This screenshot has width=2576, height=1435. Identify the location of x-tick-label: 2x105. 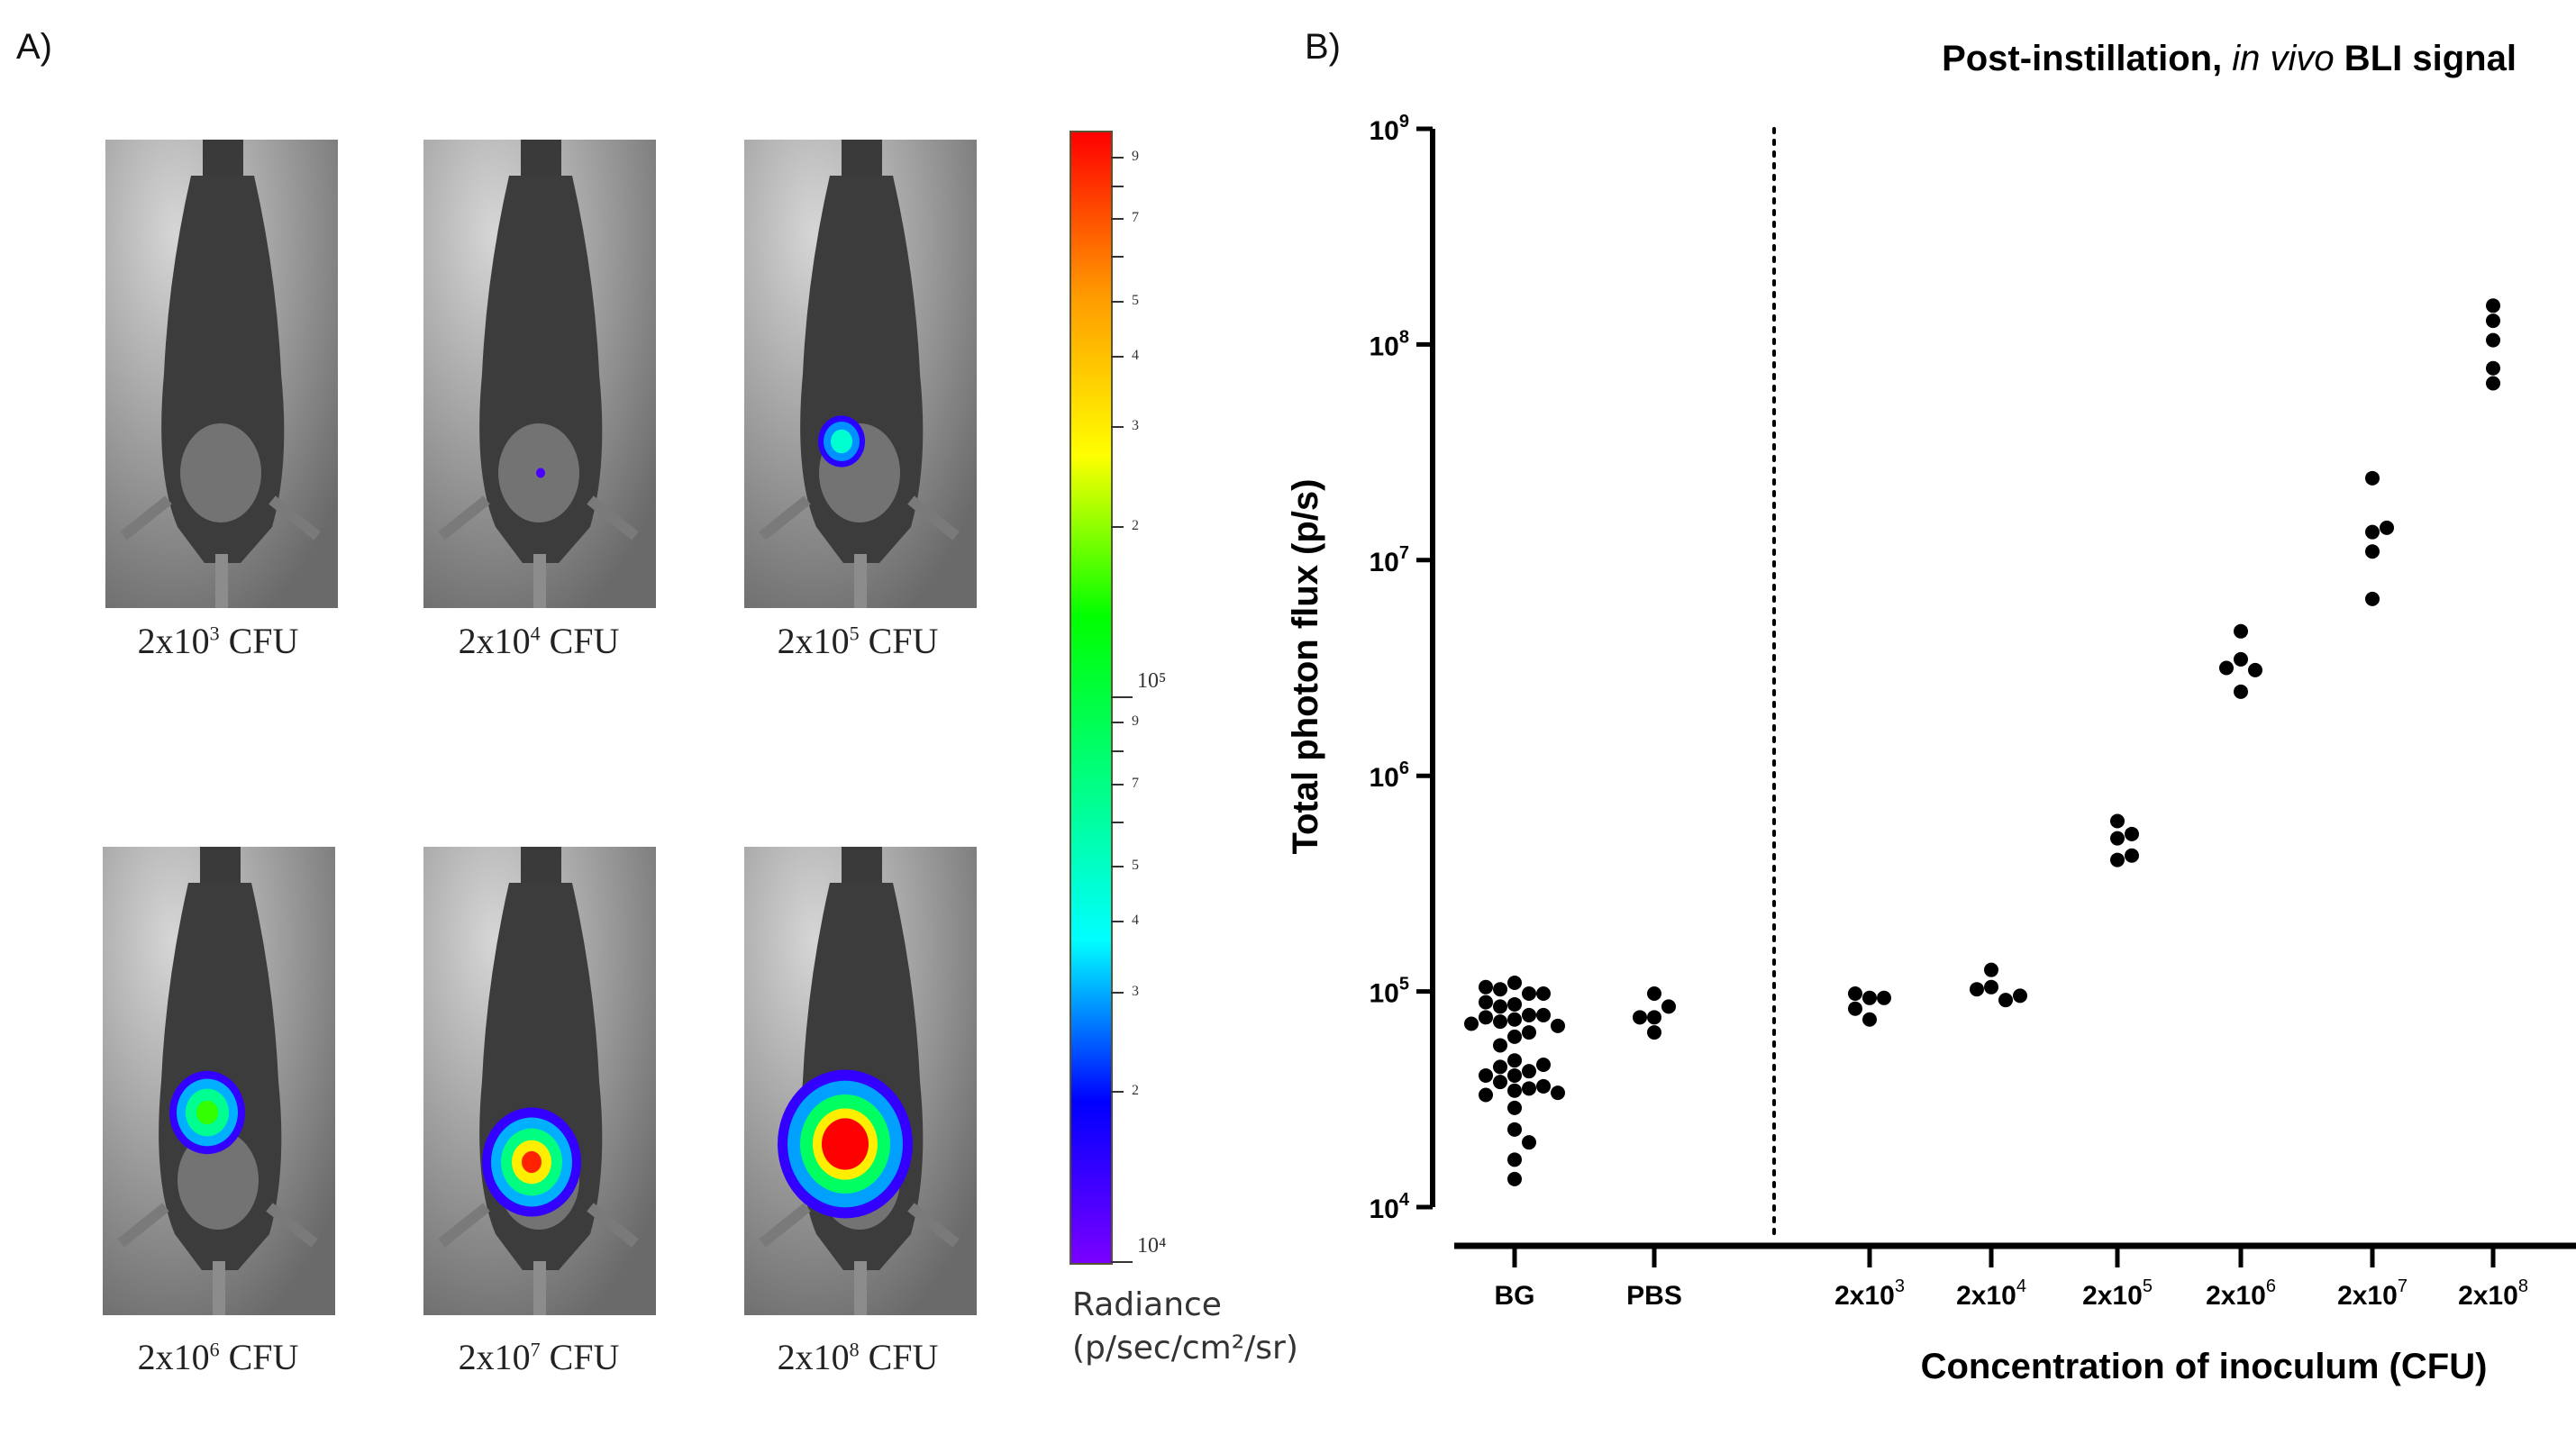
(2117, 1293).